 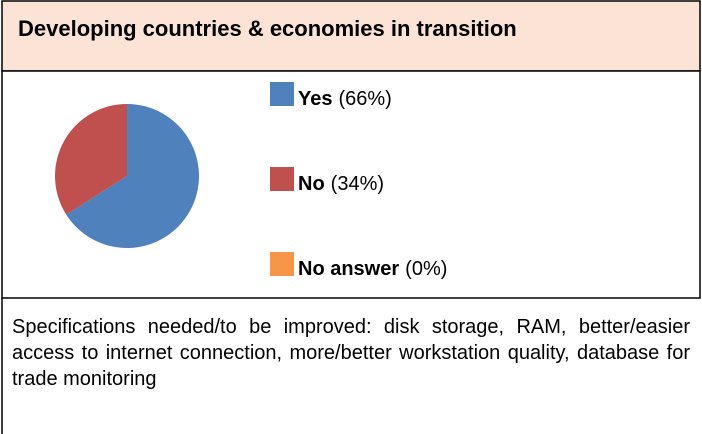 I want to click on legend-label: No answer (0%), so click(x=372, y=269).